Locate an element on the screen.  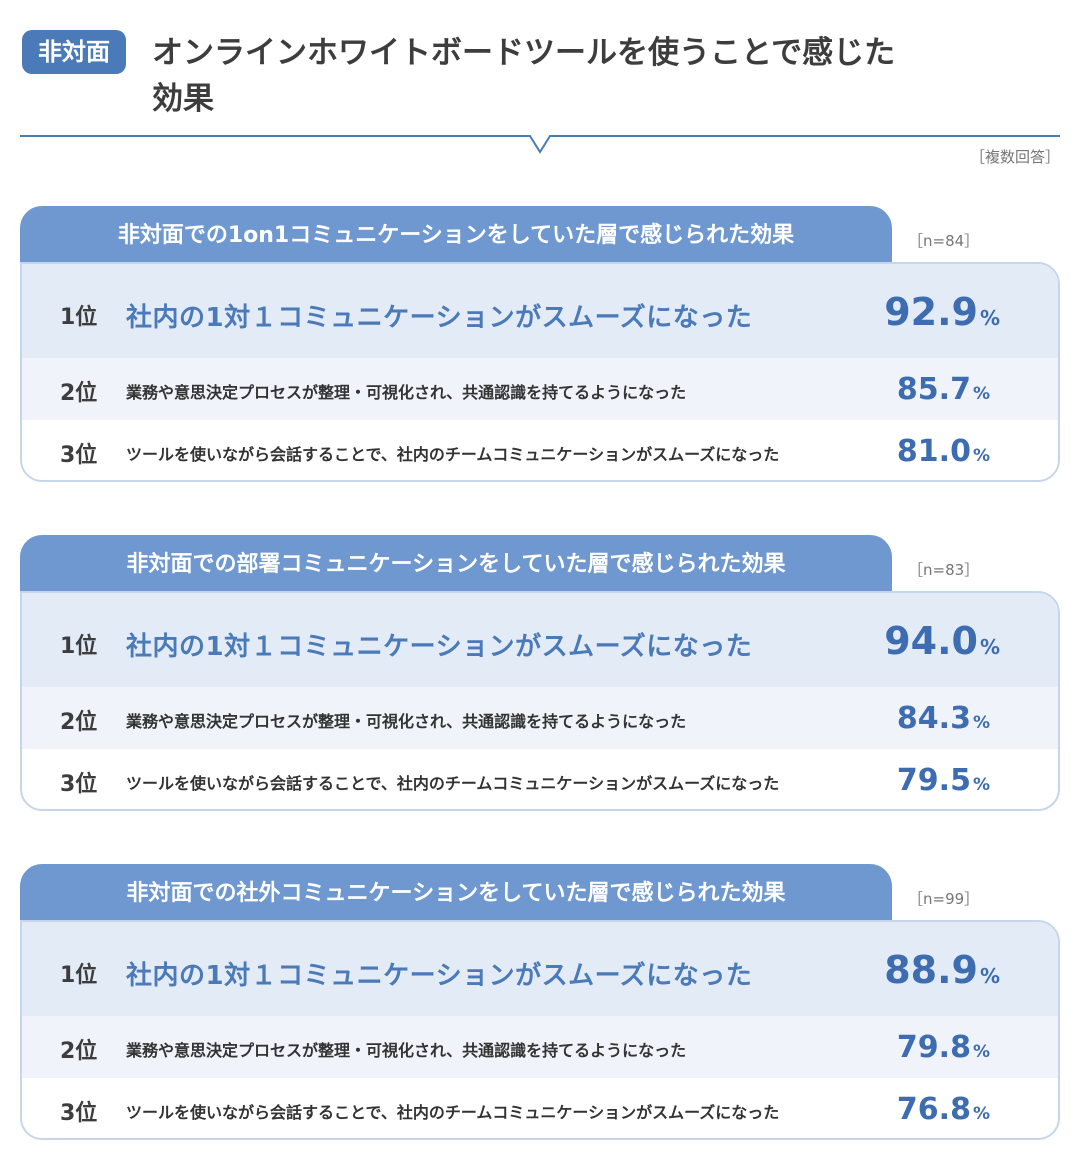
page-title: オンラインホワイトボードツールを使うことで感じた効果 is located at coordinates (524, 76).